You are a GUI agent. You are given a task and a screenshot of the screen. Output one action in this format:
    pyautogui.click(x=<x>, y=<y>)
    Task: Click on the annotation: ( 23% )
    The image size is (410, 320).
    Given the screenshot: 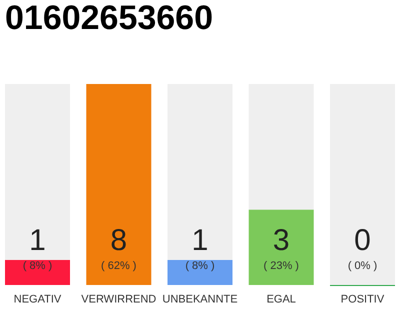 What is the action you would take?
    pyautogui.click(x=281, y=266)
    